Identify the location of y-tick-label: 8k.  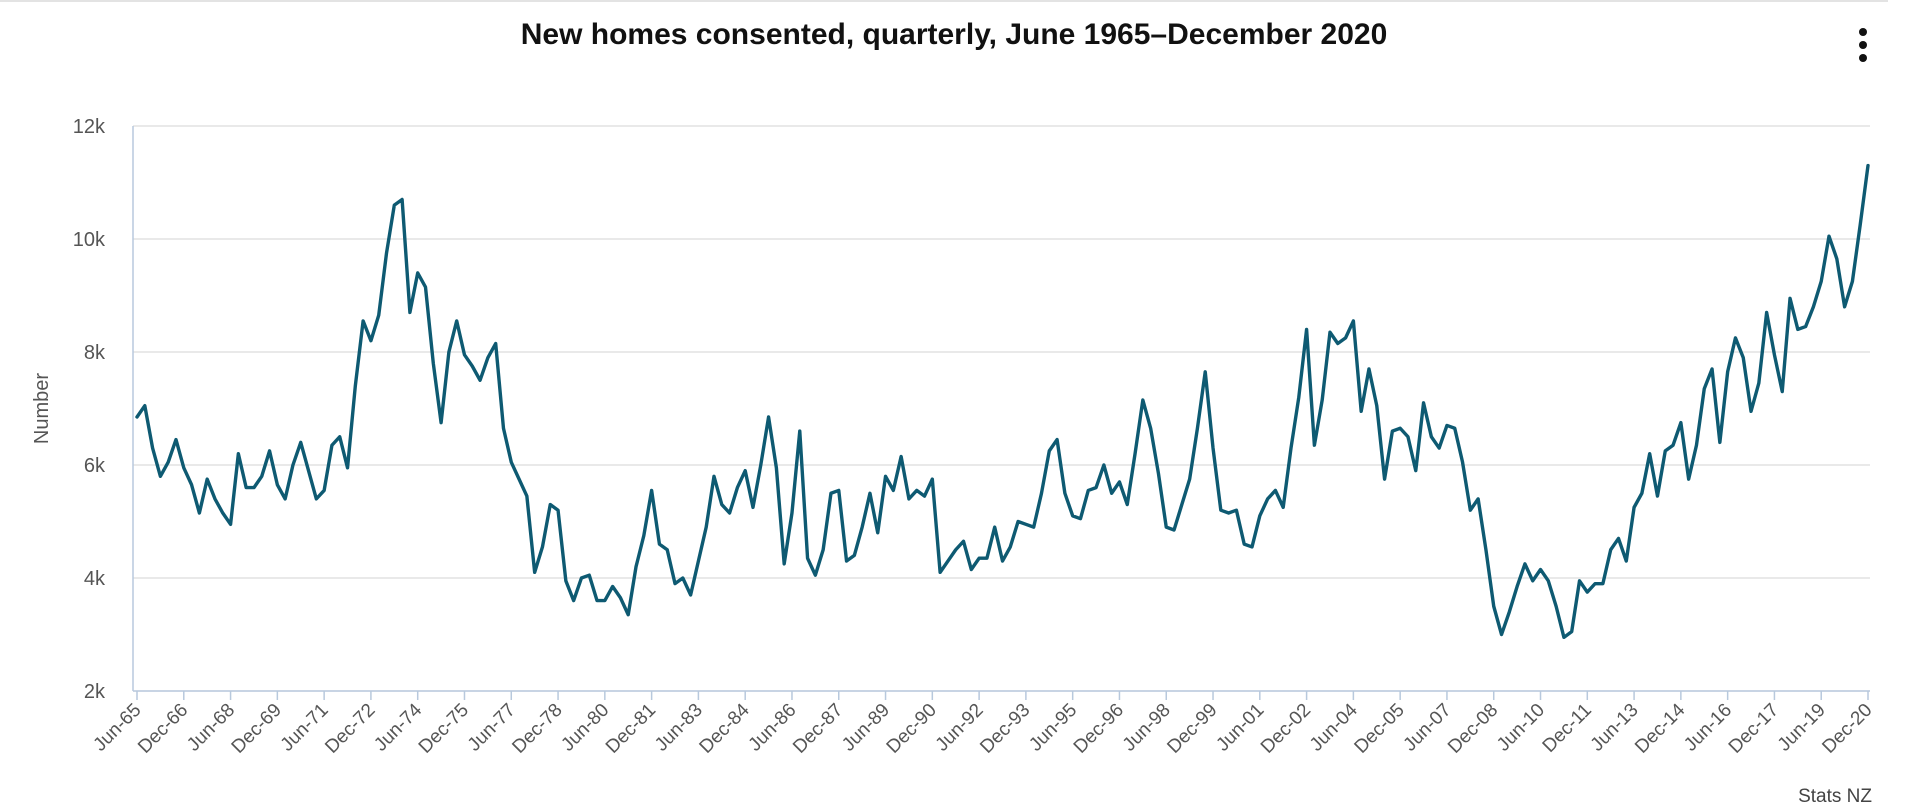
(95, 353).